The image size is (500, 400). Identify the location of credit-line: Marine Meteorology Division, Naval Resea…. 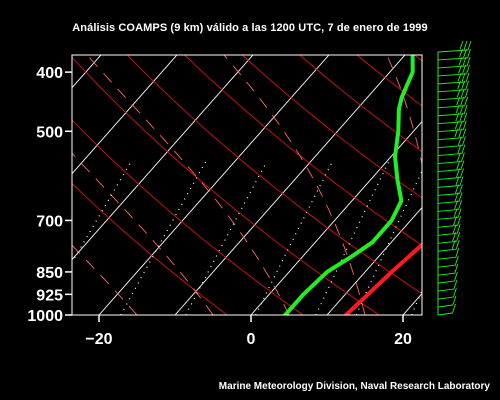
(354, 386).